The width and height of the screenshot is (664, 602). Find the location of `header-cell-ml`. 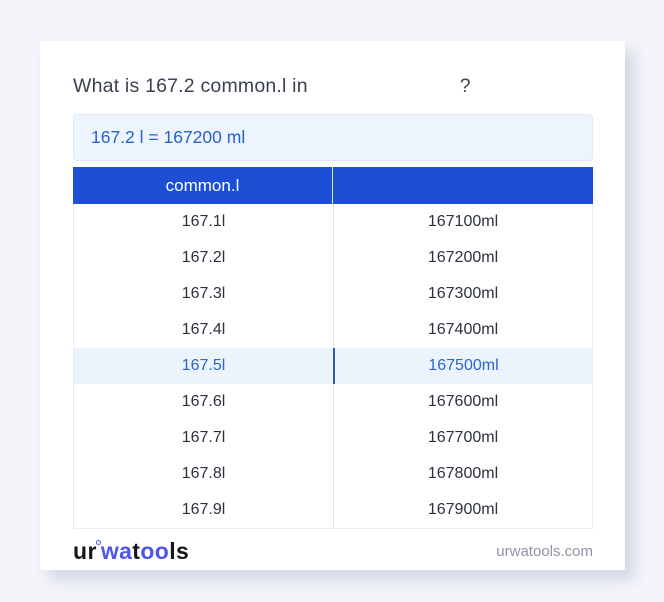

header-cell-ml is located at coordinates (463, 185).